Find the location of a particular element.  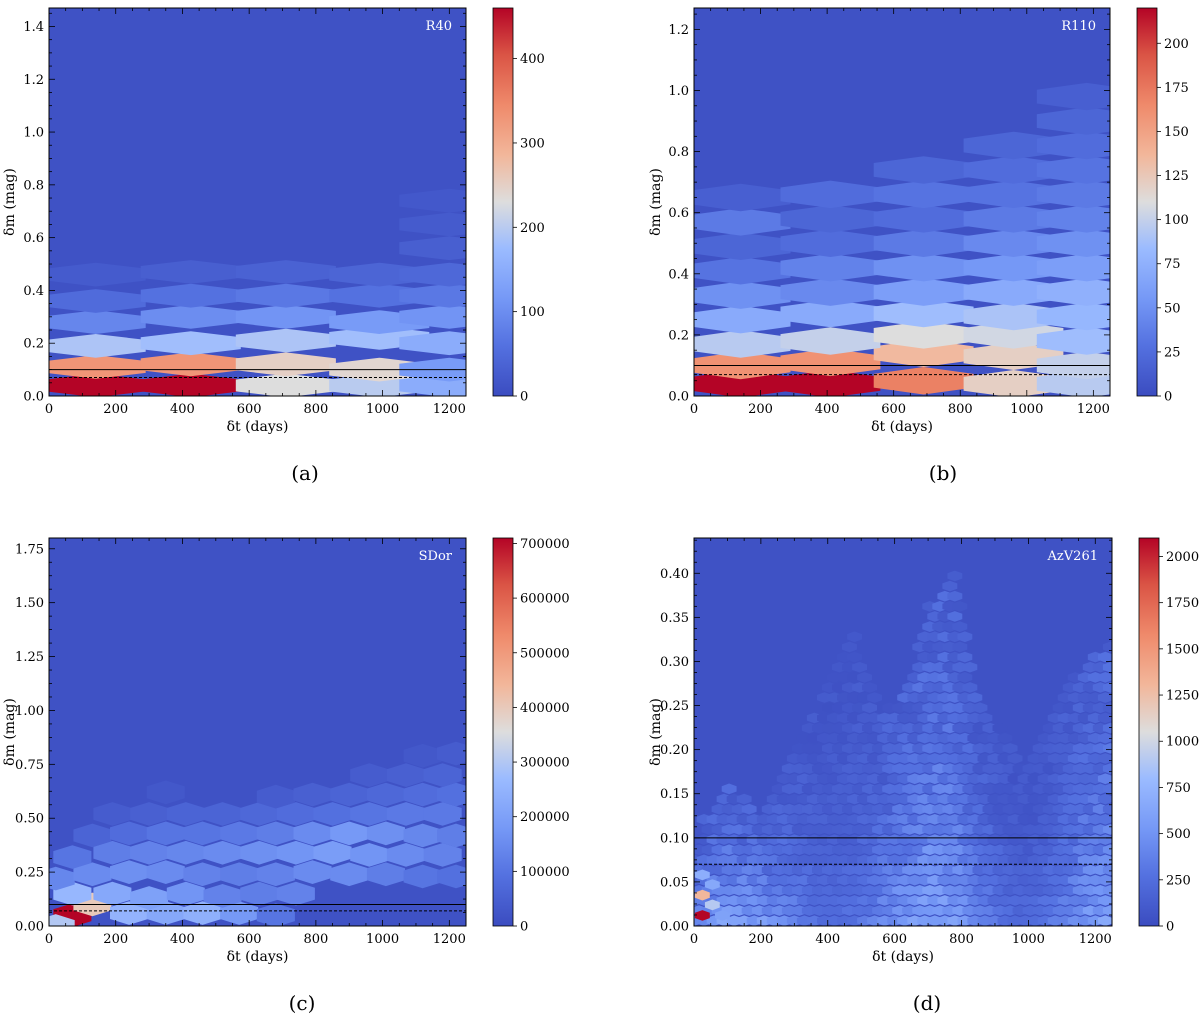

colorbar-tick-label: 0 is located at coordinates (1168, 397).